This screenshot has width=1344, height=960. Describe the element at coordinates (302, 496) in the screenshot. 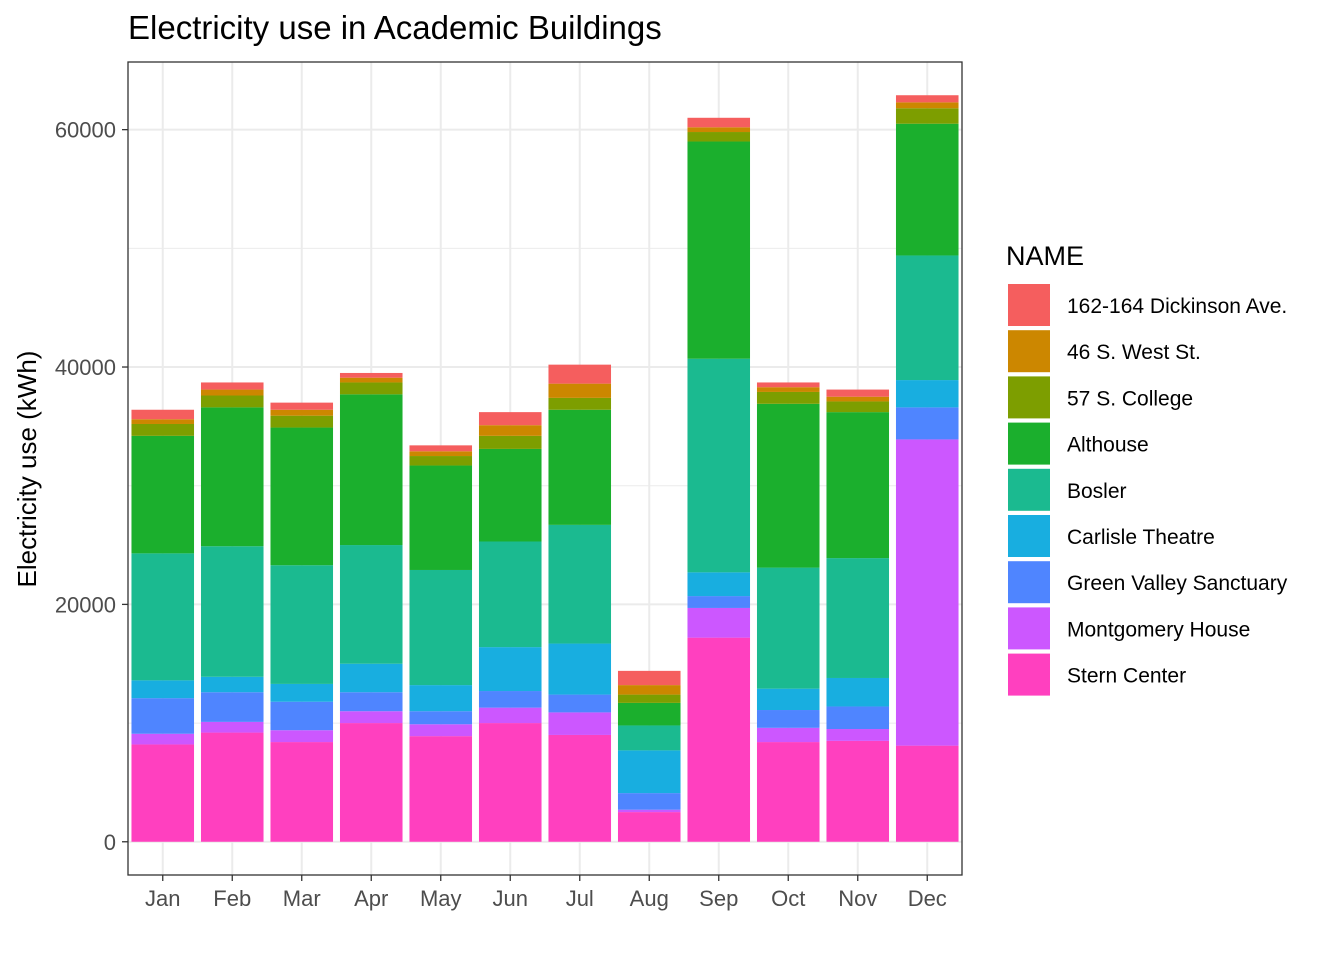

I see `bar-mar-althouse` at that location.